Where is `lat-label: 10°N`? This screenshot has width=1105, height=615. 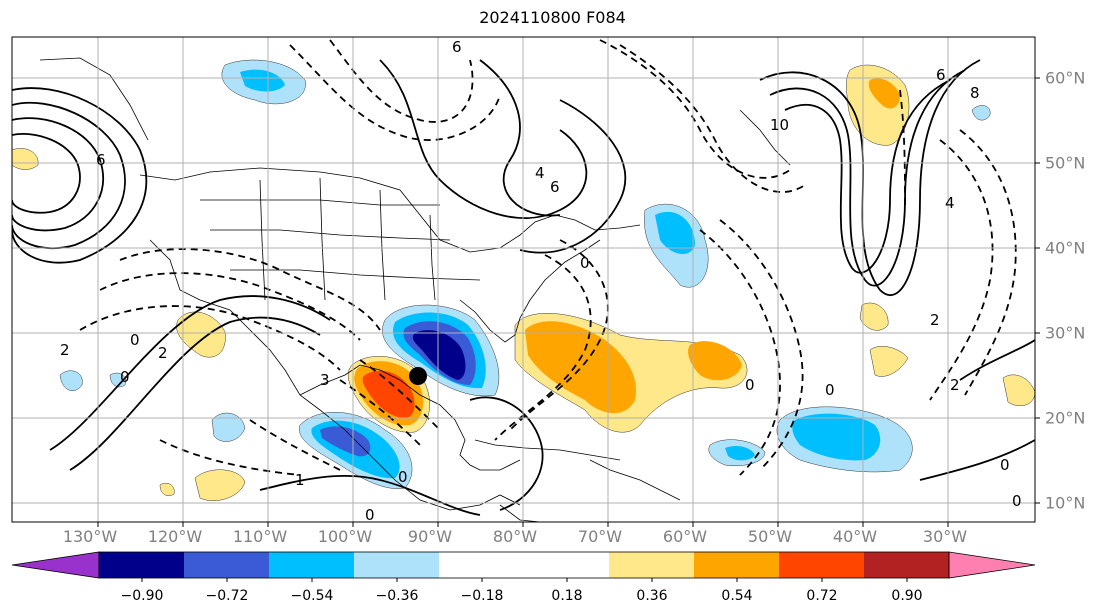
lat-label: 10°N is located at coordinates (1065, 503).